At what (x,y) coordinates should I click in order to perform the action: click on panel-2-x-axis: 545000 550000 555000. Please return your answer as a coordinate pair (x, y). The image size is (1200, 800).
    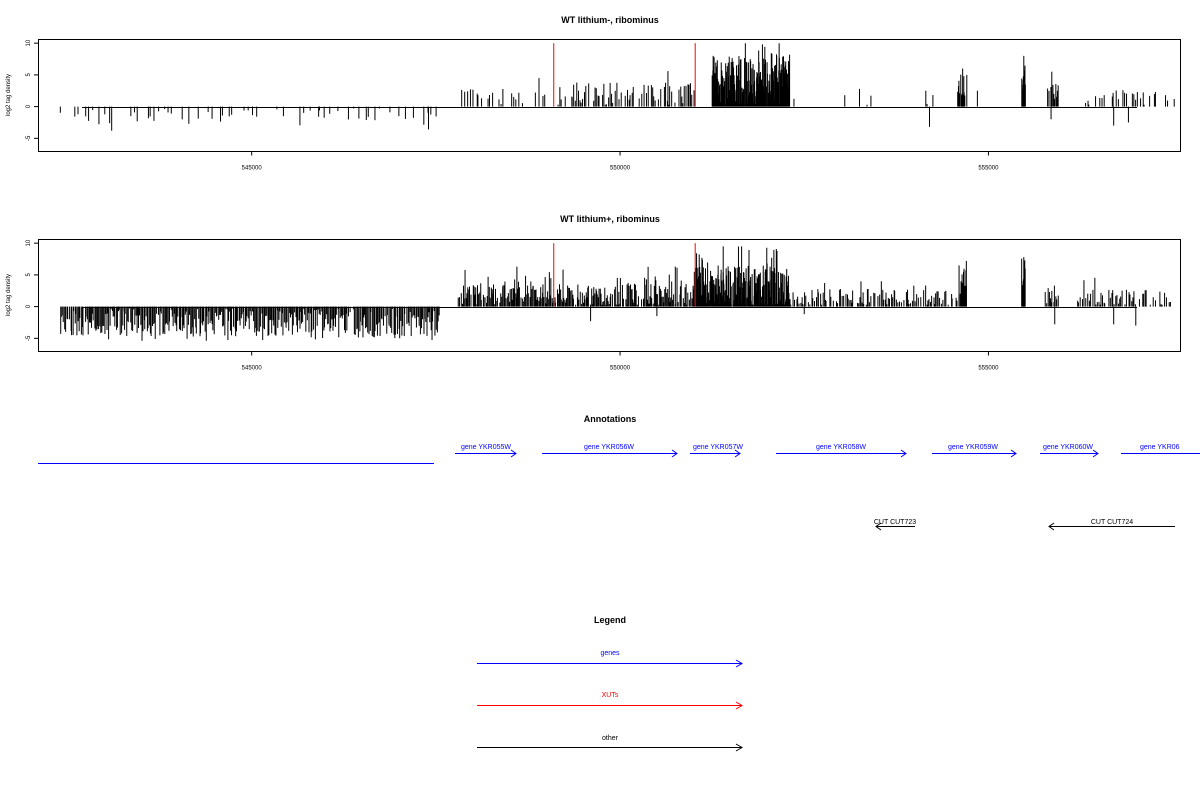
    Looking at the image, I should click on (620, 361).